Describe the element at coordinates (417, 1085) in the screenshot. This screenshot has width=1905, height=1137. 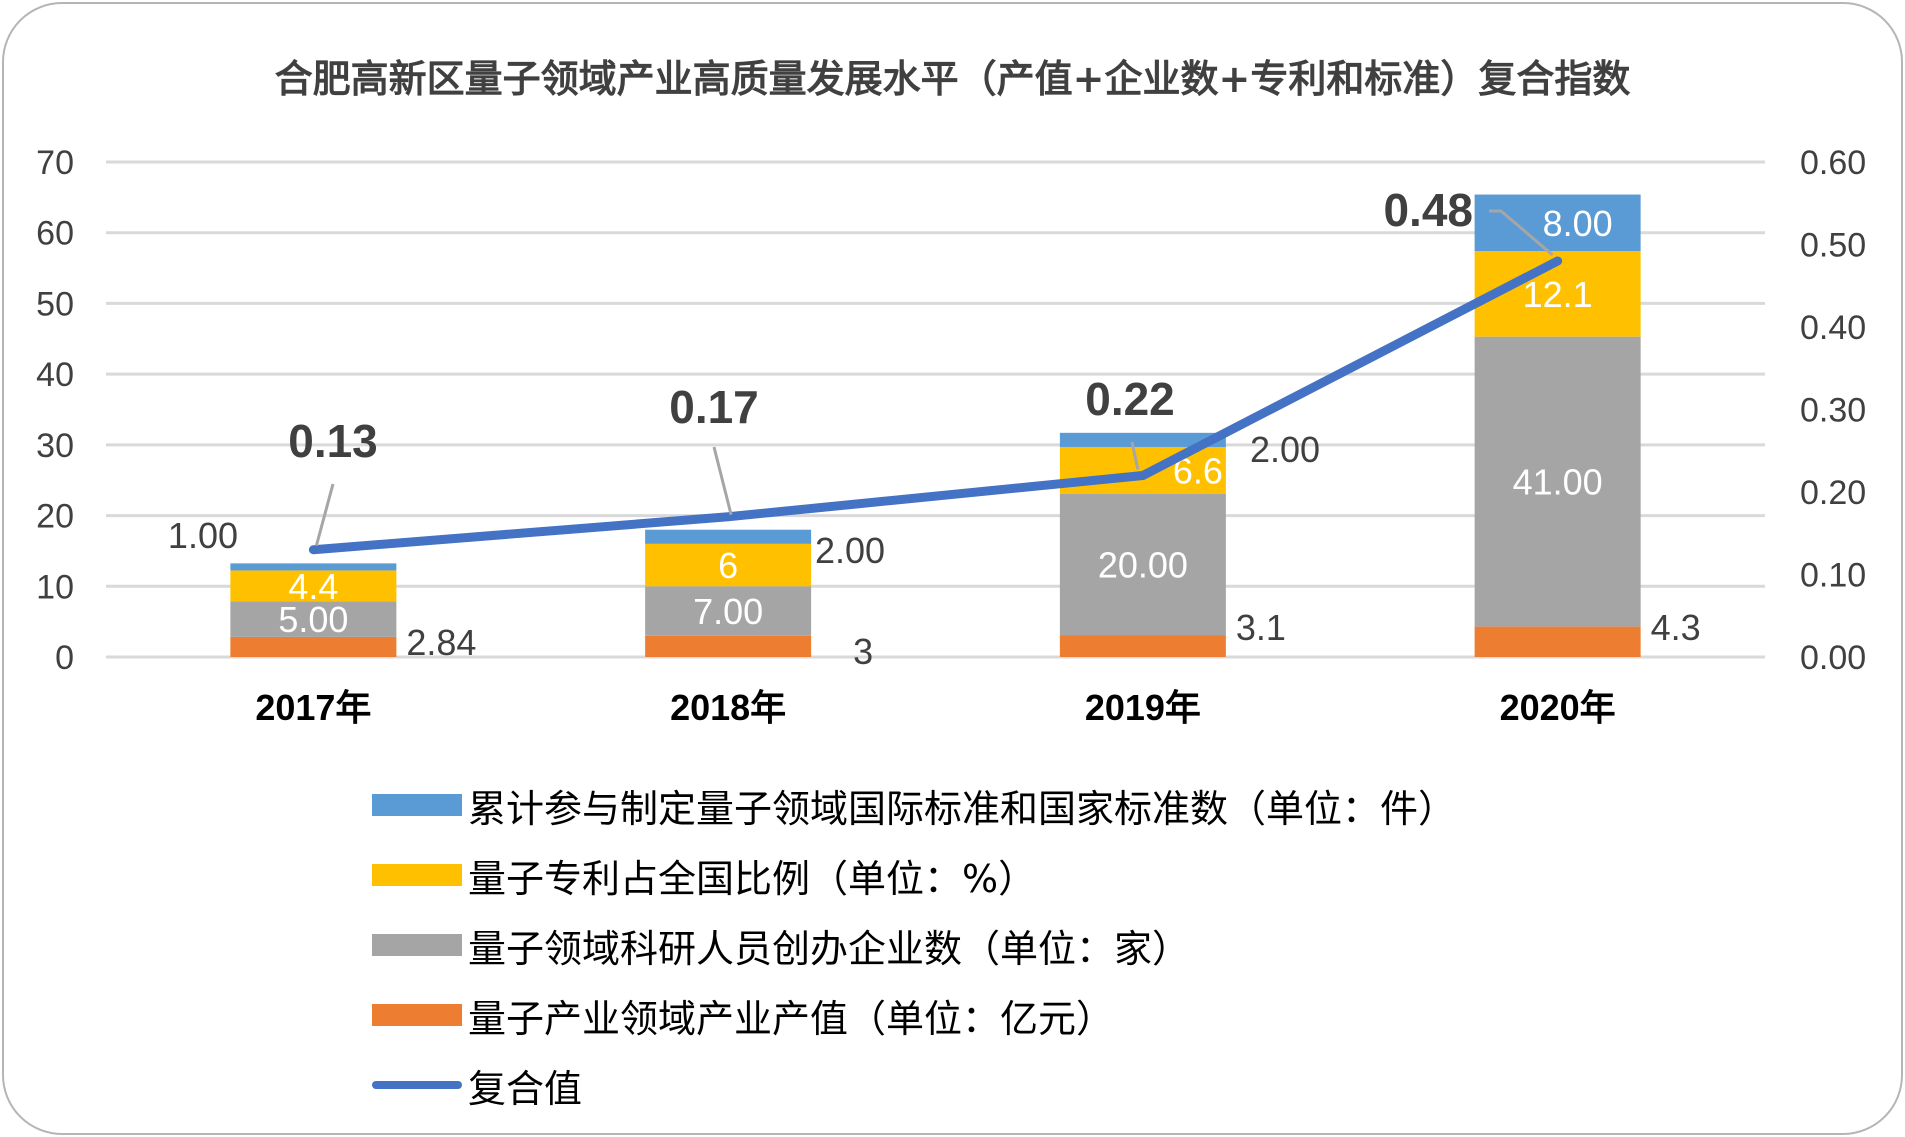
I see `legend-line-swatch` at that location.